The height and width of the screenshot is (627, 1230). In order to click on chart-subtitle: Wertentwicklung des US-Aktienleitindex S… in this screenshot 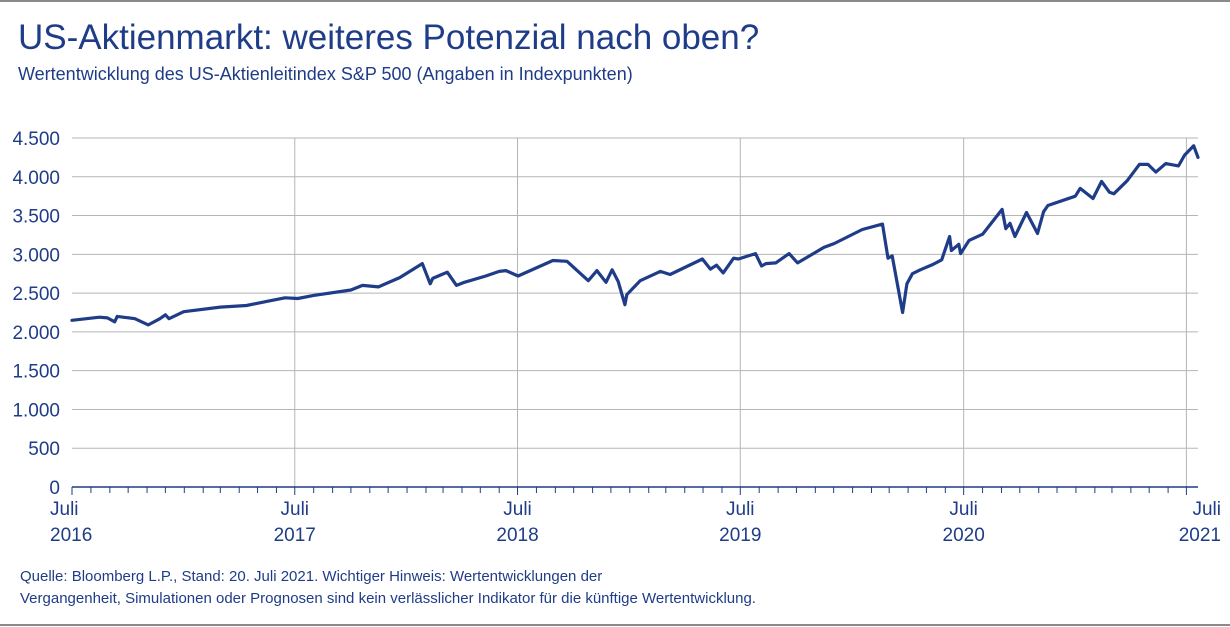, I will do `click(325, 74)`.